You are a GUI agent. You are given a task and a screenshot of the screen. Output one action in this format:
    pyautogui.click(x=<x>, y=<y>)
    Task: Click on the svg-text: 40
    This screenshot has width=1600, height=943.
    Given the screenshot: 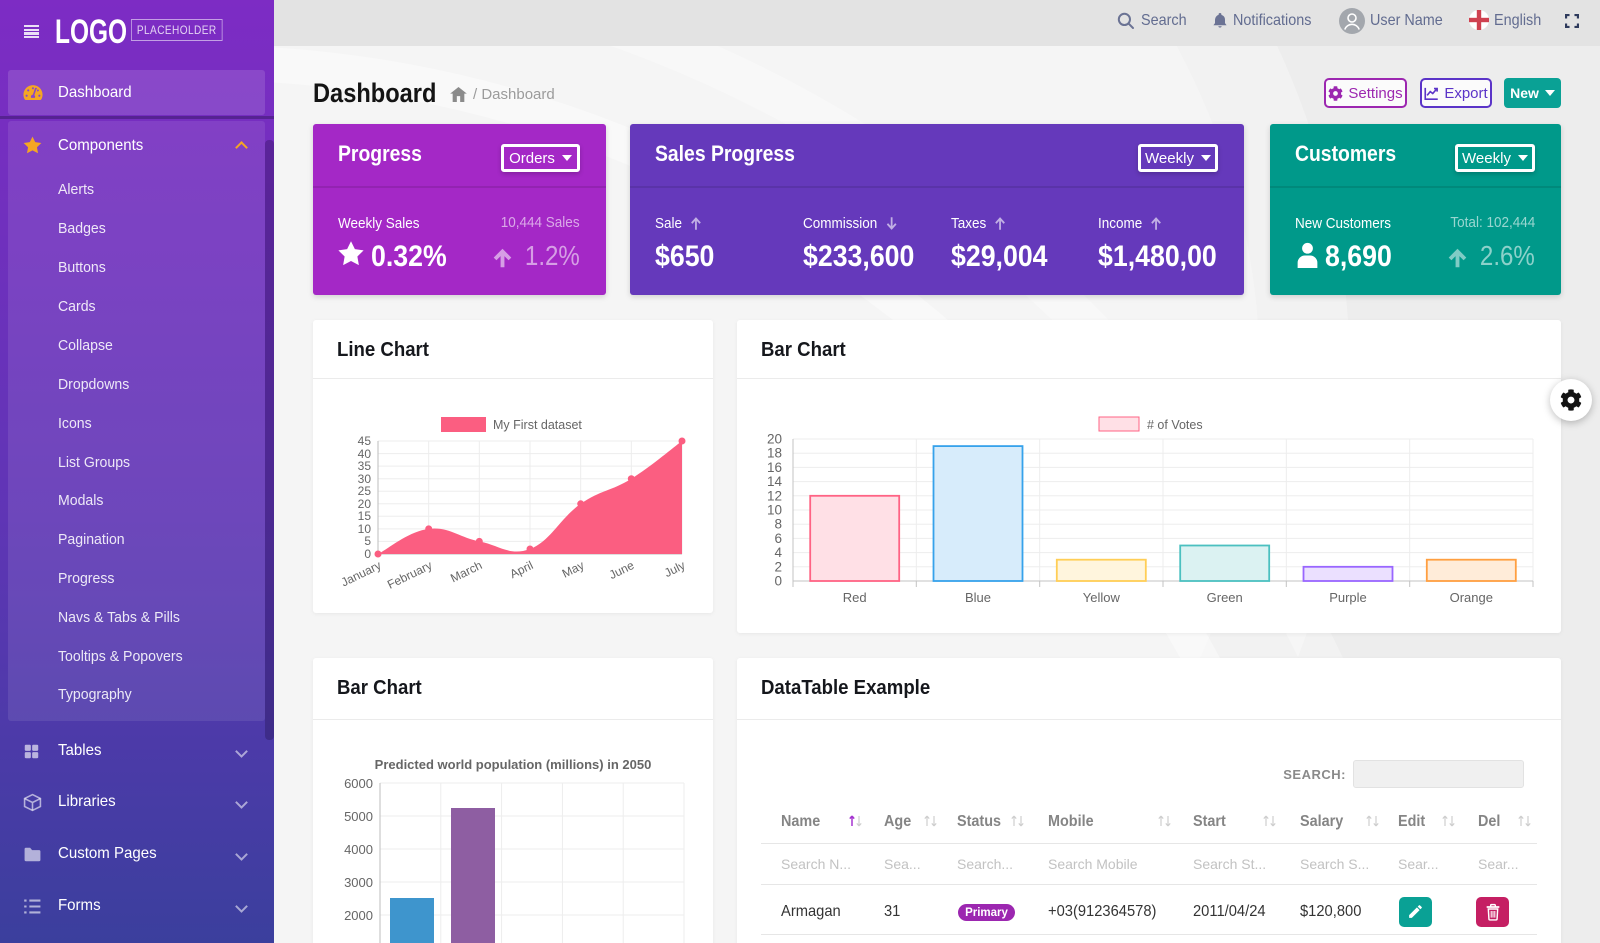 What is the action you would take?
    pyautogui.click(x=365, y=454)
    